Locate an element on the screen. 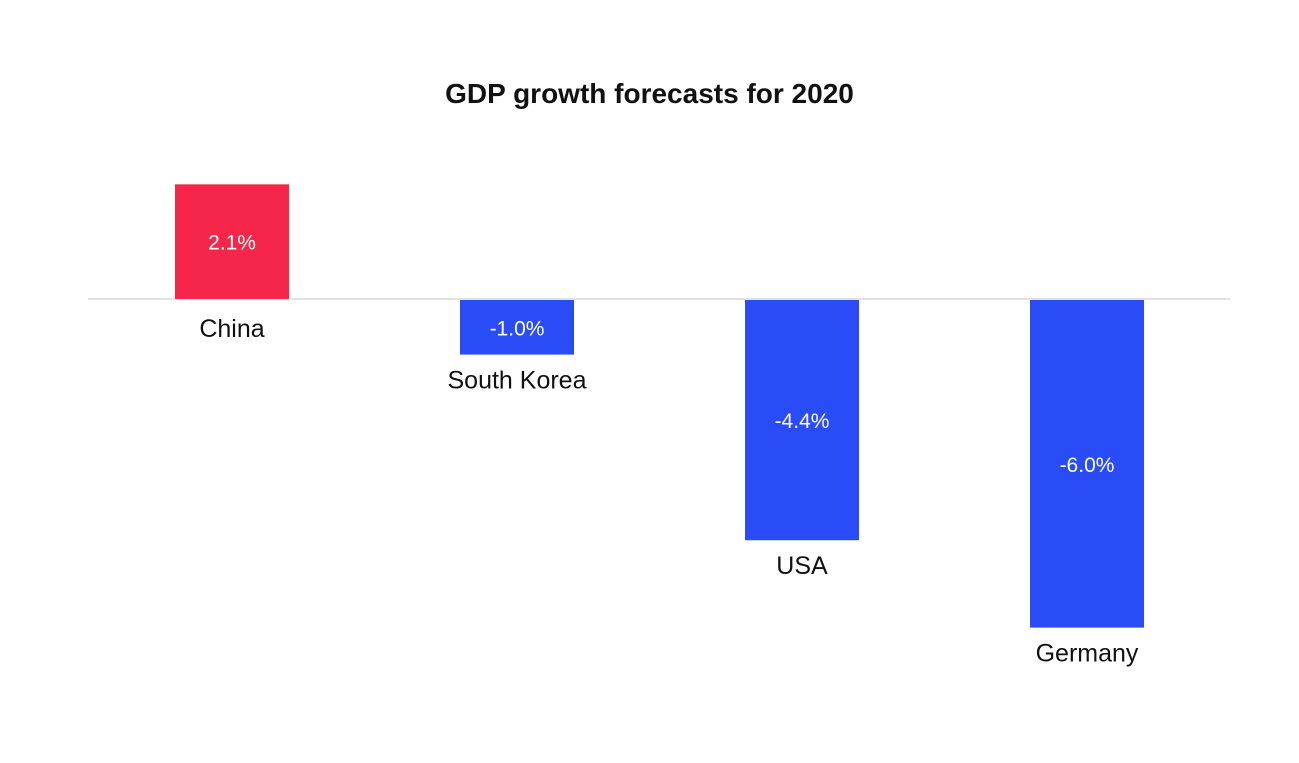 The height and width of the screenshot is (763, 1299). data-label: -4.4% is located at coordinates (802, 421).